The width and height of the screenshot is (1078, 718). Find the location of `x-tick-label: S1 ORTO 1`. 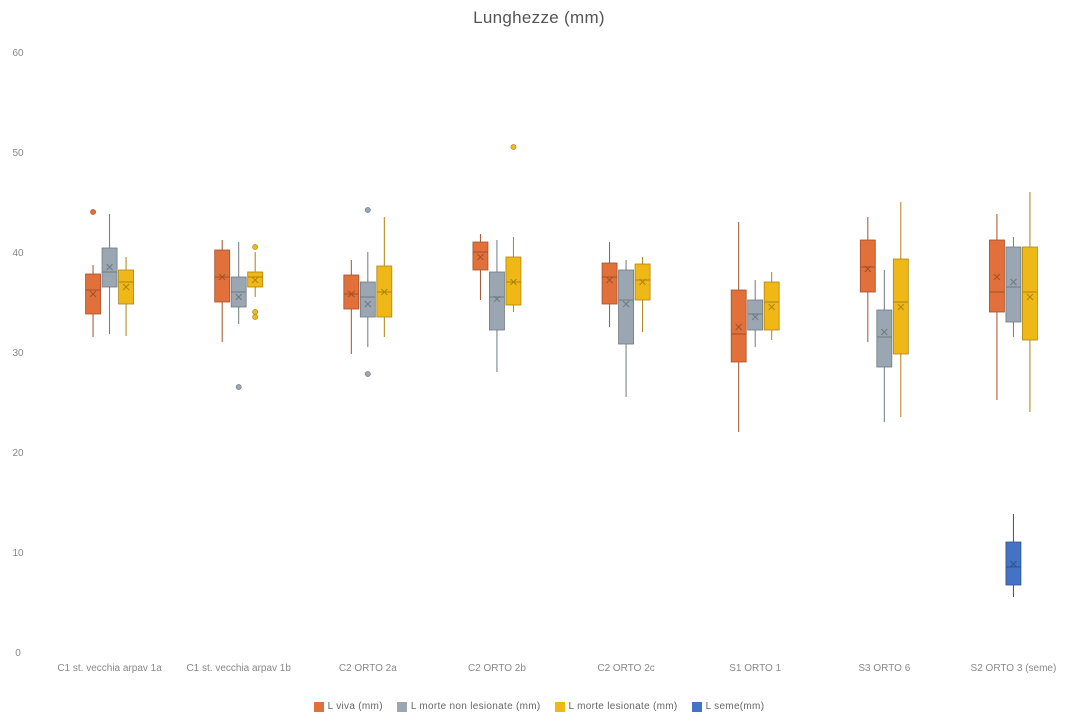

x-tick-label: S1 ORTO 1 is located at coordinates (755, 668).